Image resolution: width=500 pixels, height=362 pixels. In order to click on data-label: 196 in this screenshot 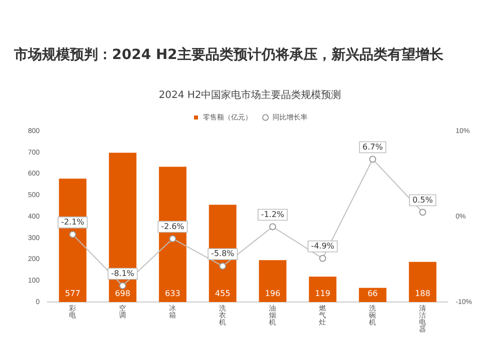, I will do `click(272, 293)`.